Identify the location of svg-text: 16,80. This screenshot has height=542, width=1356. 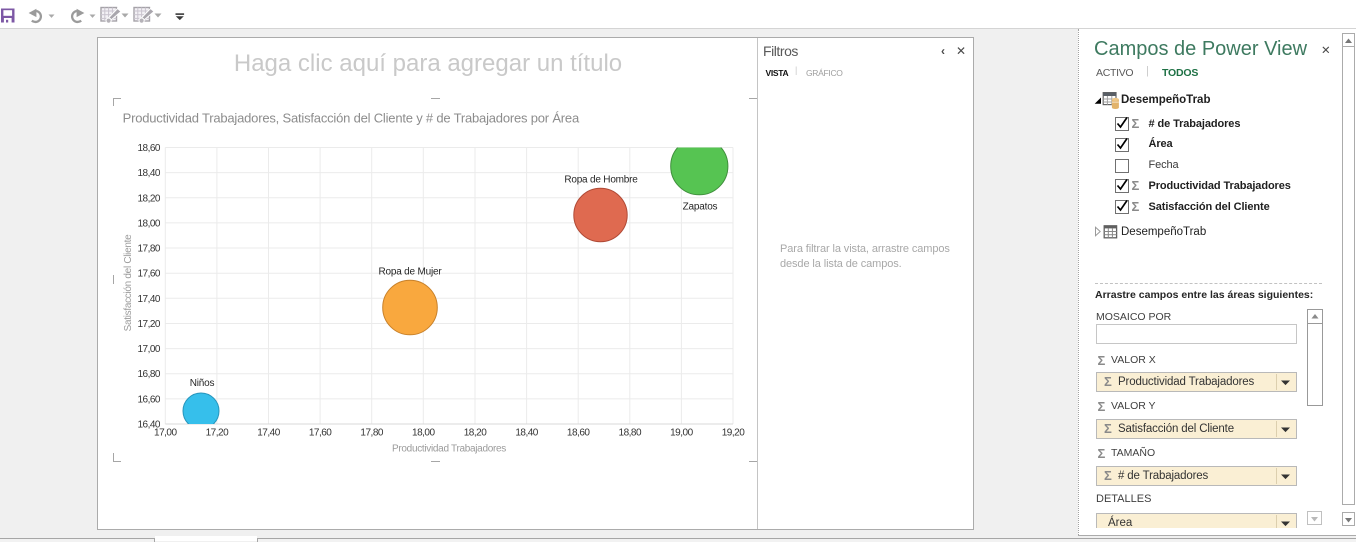
(148, 374).